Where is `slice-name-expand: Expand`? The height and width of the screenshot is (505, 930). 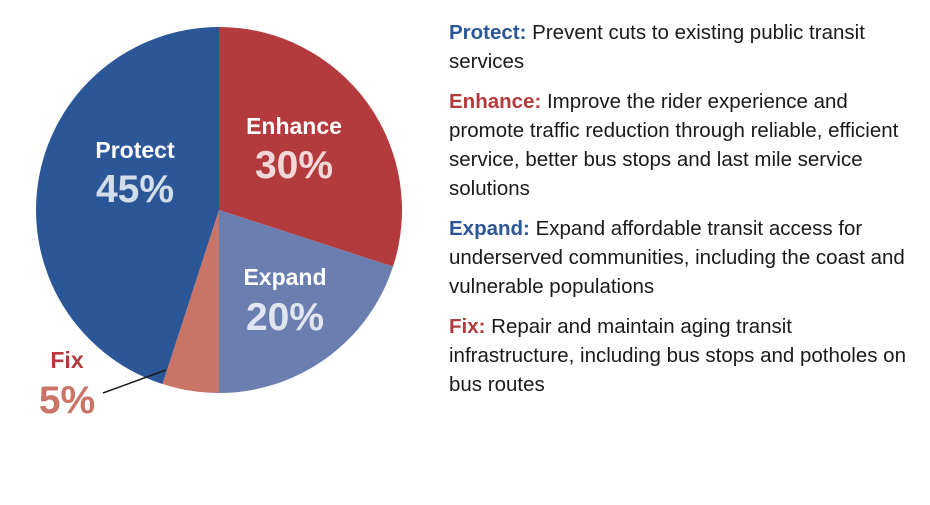 slice-name-expand: Expand is located at coordinates (284, 277).